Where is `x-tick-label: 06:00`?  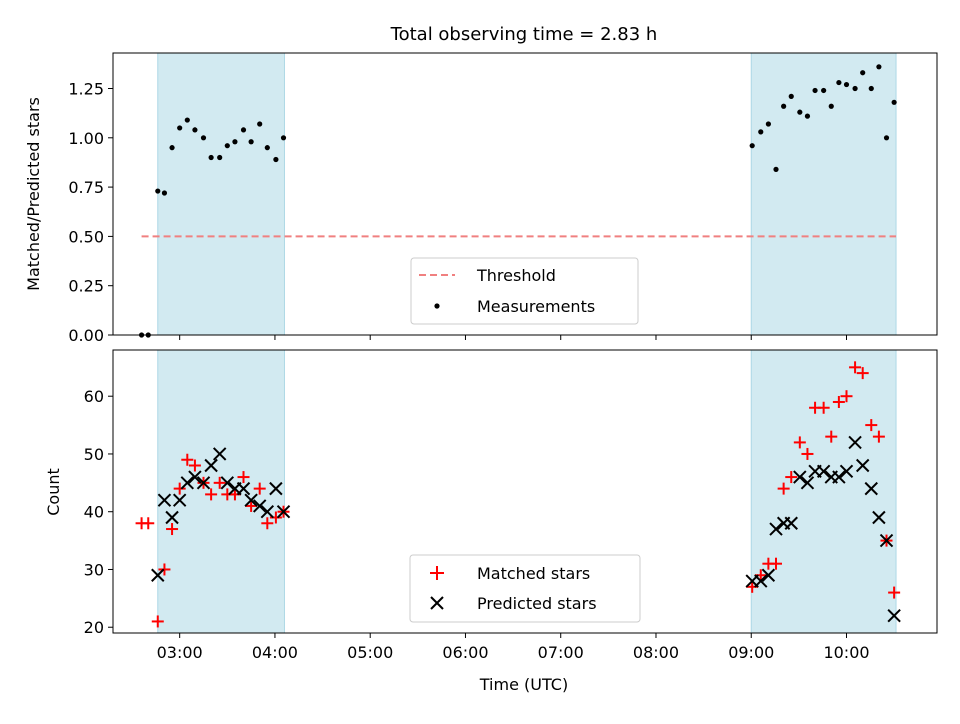
x-tick-label: 06:00 is located at coordinates (465, 652).